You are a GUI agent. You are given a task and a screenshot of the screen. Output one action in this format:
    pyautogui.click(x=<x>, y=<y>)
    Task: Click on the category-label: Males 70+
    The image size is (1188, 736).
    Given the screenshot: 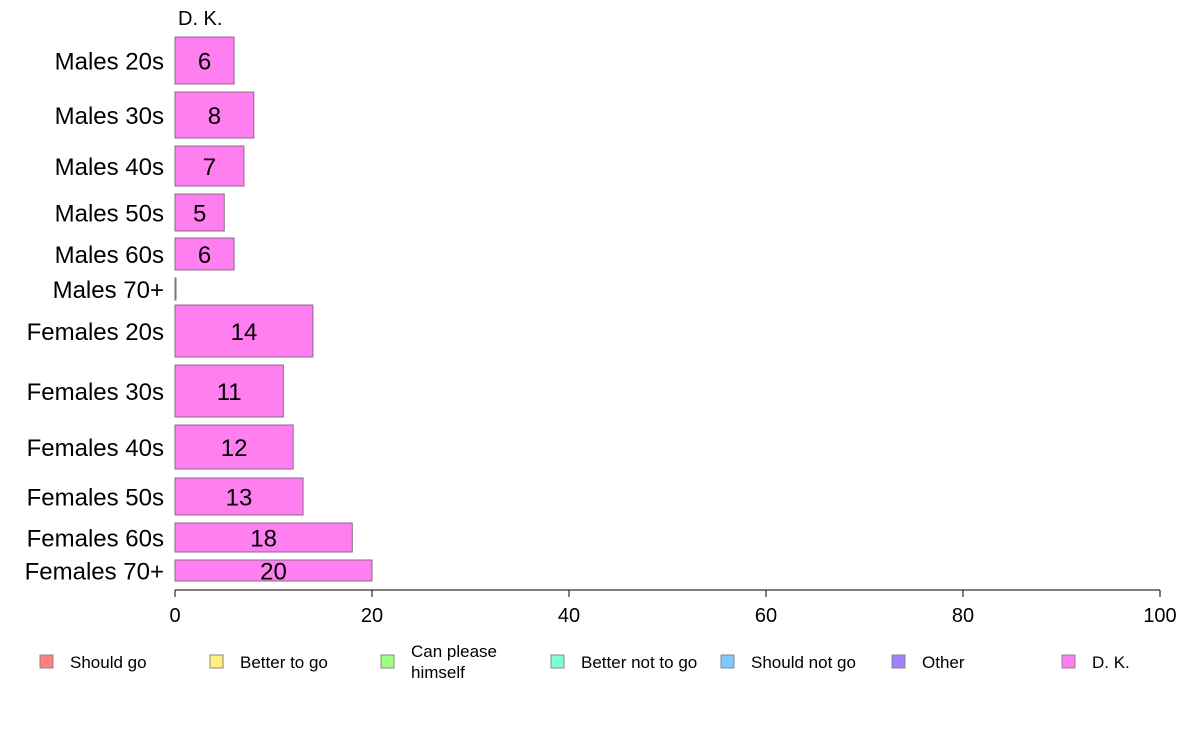 What is the action you would take?
    pyautogui.click(x=108, y=290)
    